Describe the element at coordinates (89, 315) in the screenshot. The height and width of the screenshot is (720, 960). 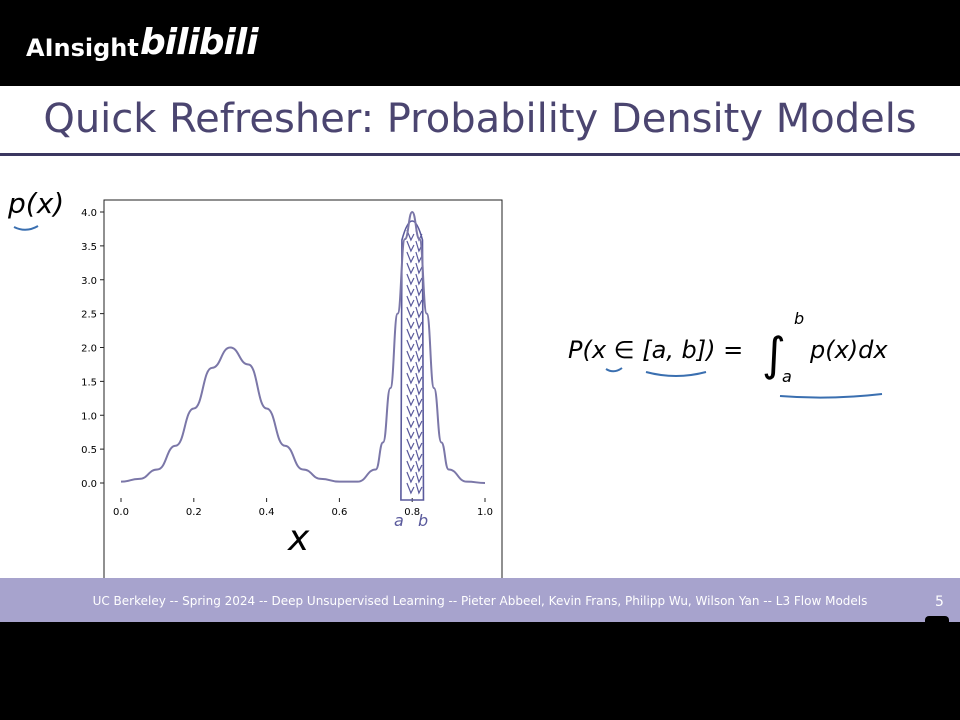
I see `y-tick-label: 2.5` at that location.